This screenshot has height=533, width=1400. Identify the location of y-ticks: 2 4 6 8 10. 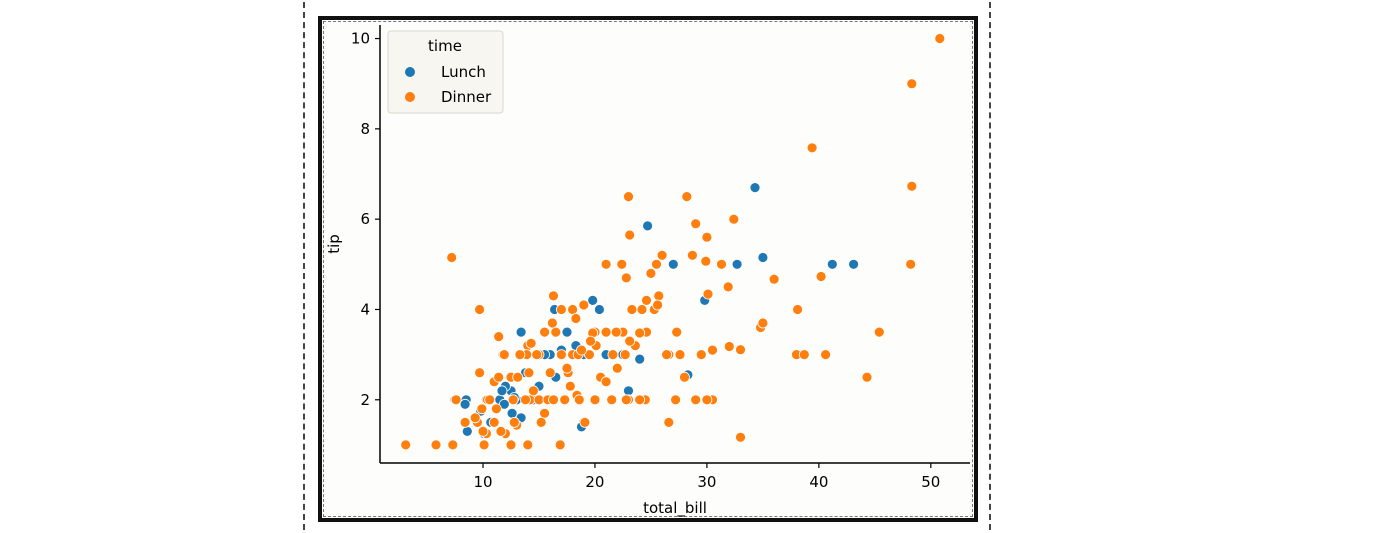
(365, 219).